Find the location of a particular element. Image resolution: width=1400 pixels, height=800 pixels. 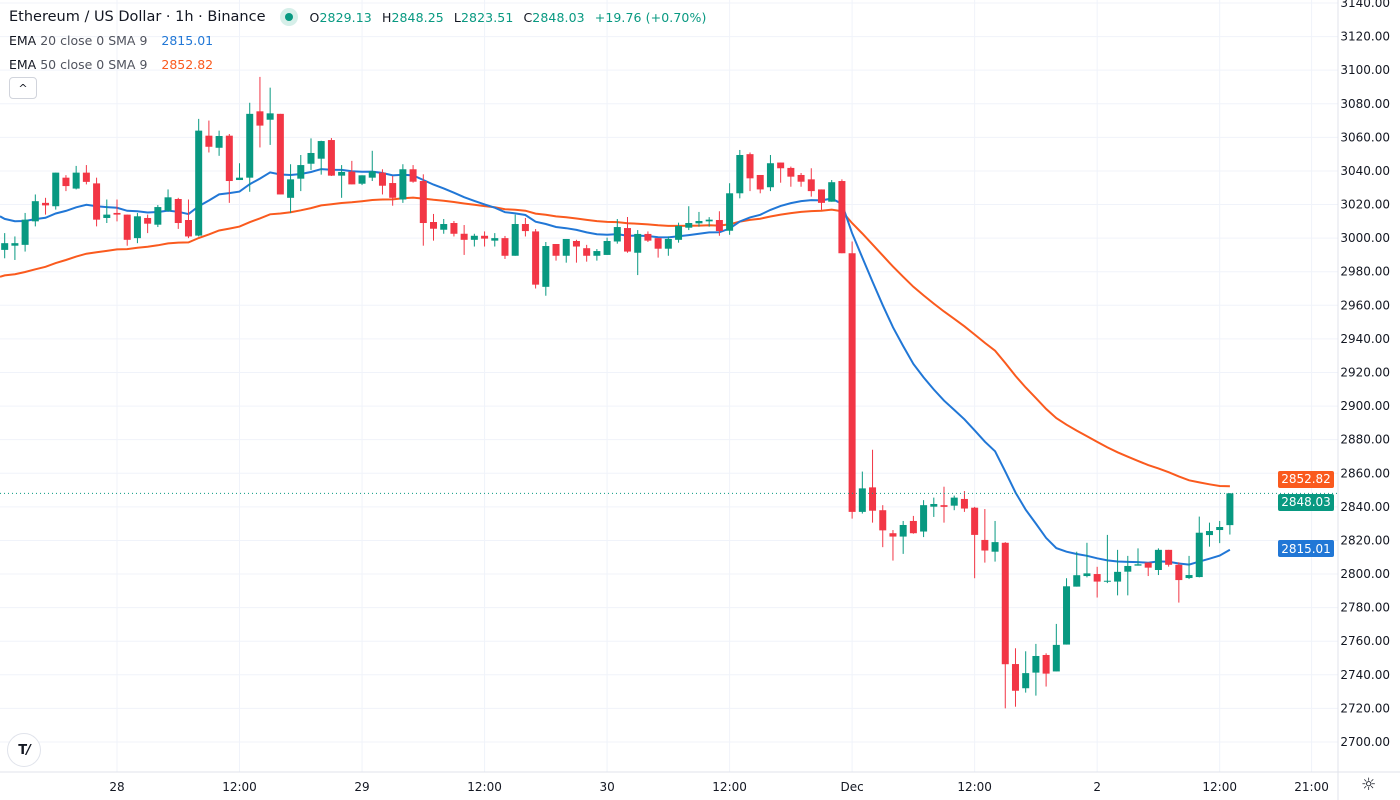

price-tick-label: 3040.00 is located at coordinates (1365, 171).